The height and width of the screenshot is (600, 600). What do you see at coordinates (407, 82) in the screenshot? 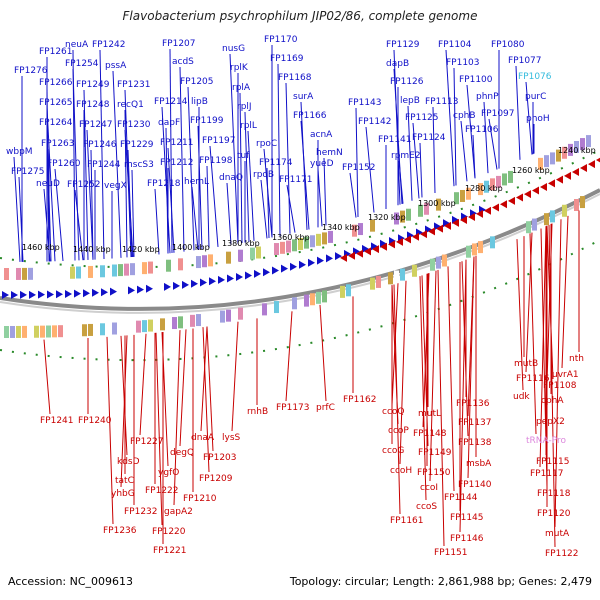
I see `gene-label: FP1126` at bounding box center [407, 82].